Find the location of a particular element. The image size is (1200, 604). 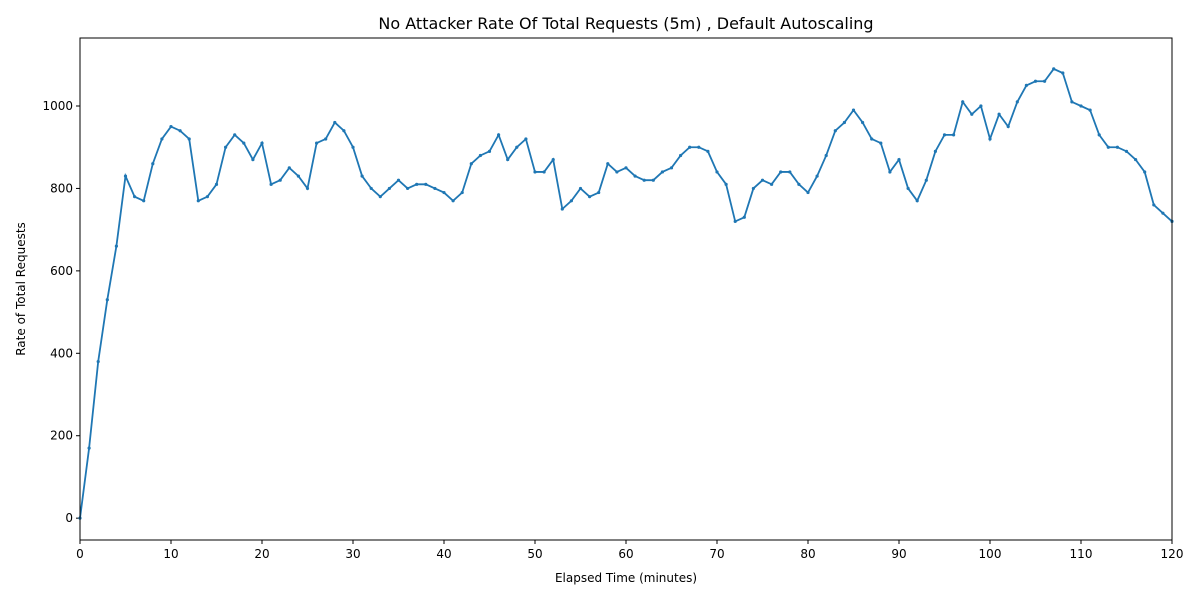

x-tick-label: 120 is located at coordinates (1172, 554).